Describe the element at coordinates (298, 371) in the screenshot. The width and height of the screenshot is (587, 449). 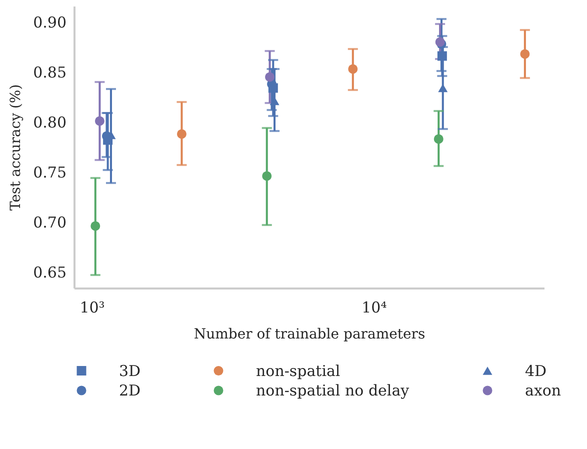
I see `legend-label: non-spatial` at that location.